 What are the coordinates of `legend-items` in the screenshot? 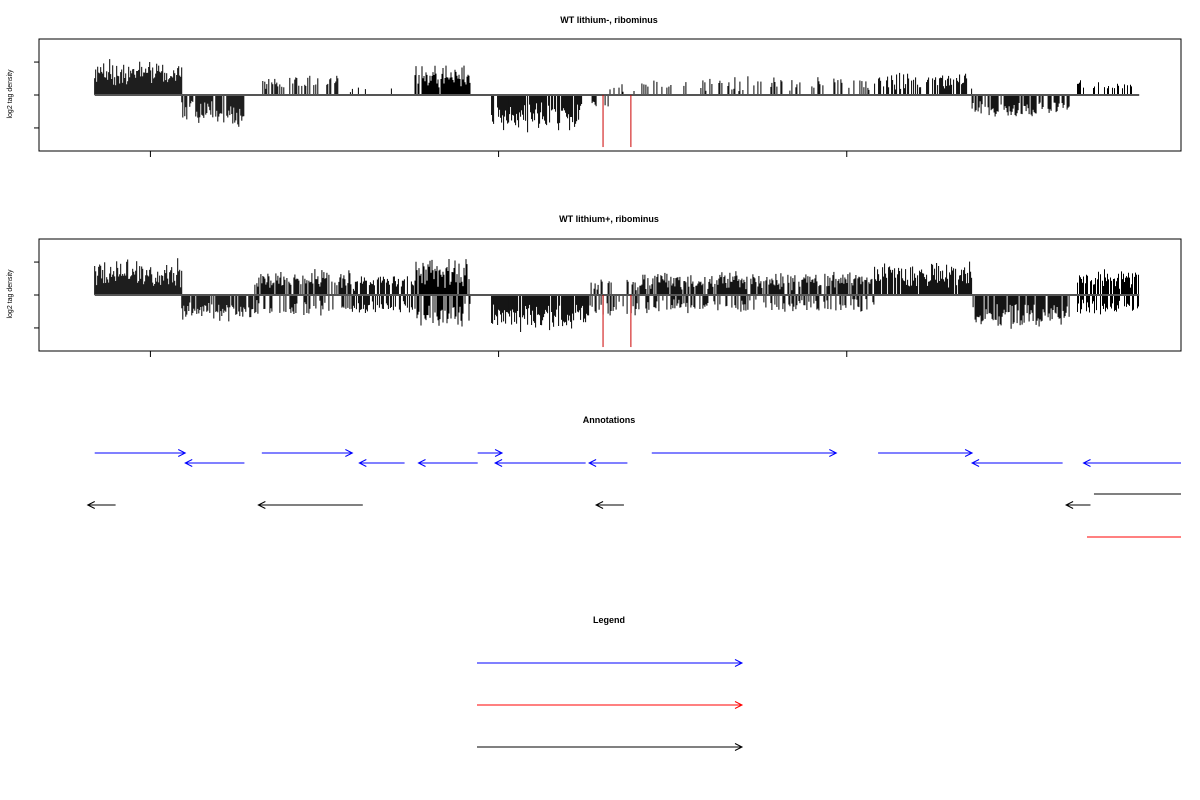 It's located at (610, 705).